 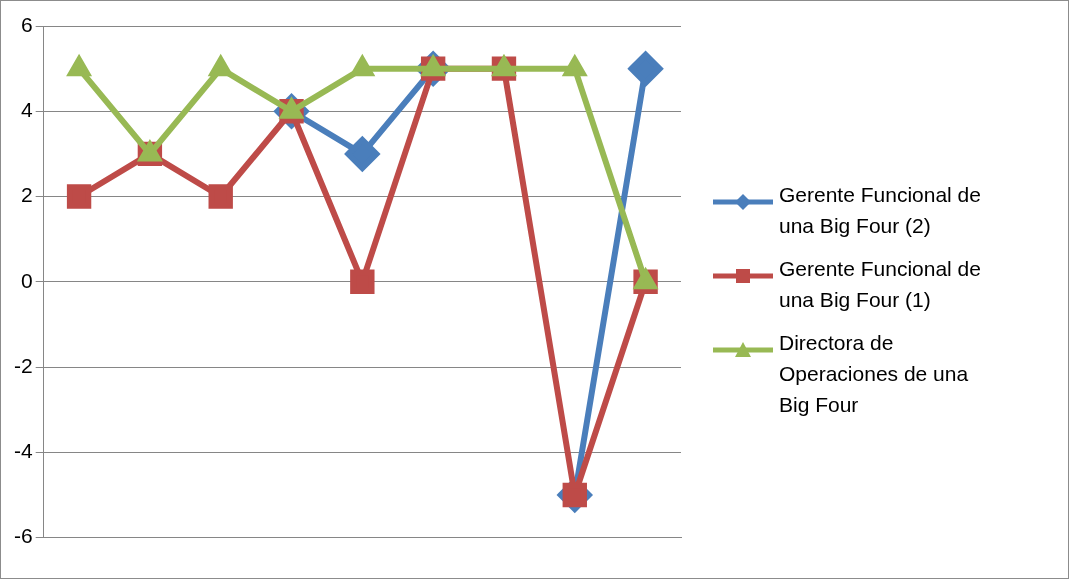 What do you see at coordinates (880, 210) in the screenshot?
I see `legend-label: Gerente Funcional de una Big Four (2)` at bounding box center [880, 210].